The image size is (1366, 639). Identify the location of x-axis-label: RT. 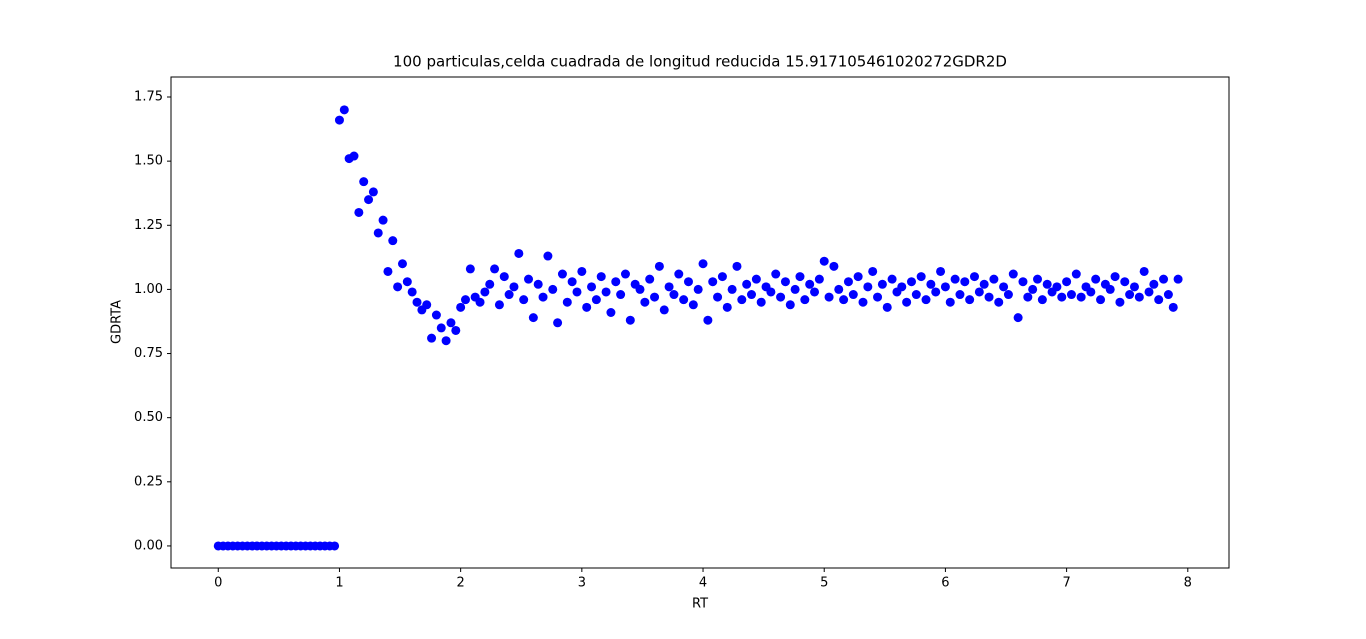
(700, 604).